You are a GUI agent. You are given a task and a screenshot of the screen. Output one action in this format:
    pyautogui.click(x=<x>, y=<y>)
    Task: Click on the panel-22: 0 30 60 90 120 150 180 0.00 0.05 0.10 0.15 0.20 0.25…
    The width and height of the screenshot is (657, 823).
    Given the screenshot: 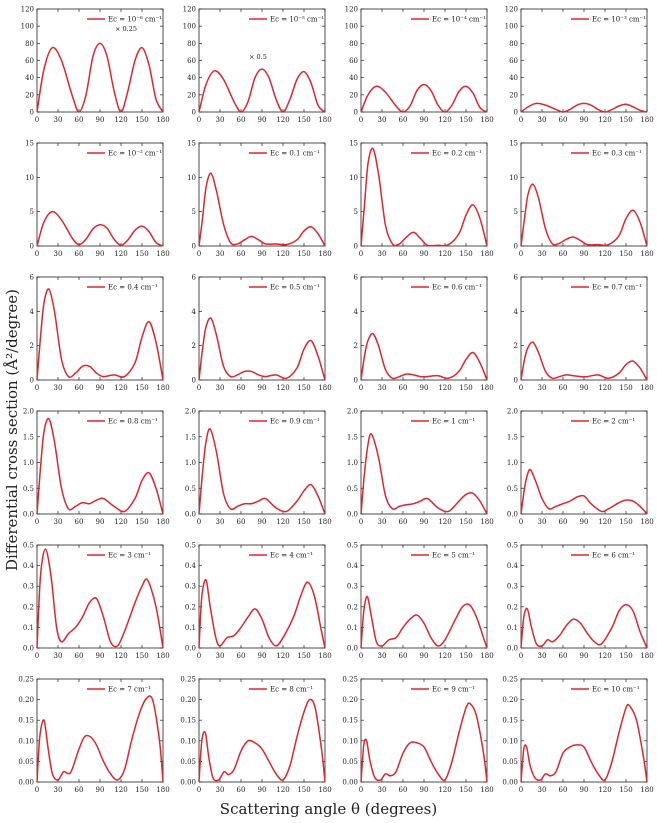 What is the action you would take?
    pyautogui.click(x=255, y=735)
    